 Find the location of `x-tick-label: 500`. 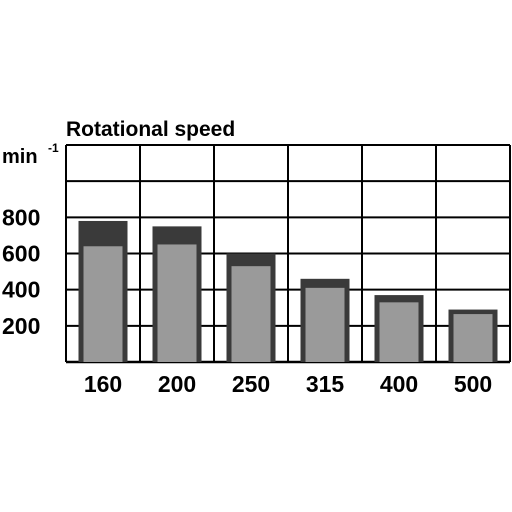

x-tick-label: 500 is located at coordinates (473, 384).